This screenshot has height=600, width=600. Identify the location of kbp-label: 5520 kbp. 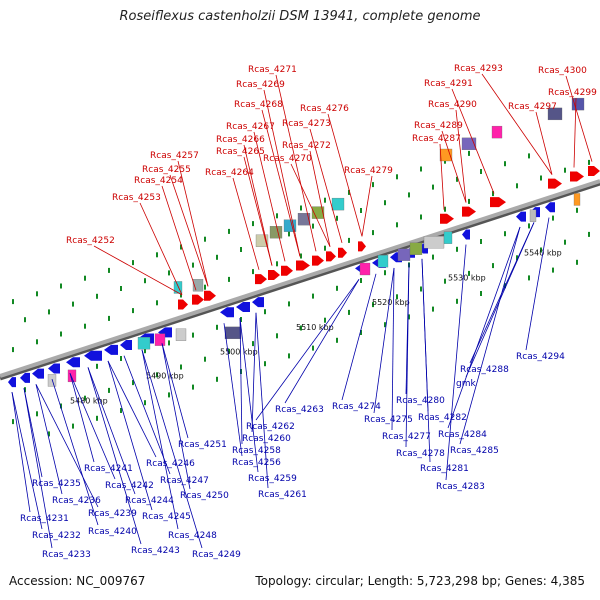
(391, 302).